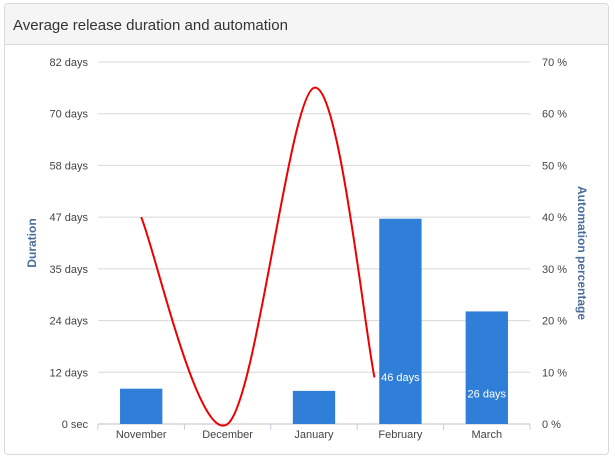  What do you see at coordinates (554, 115) in the screenshot?
I see `y2-tick-label: 60 %` at bounding box center [554, 115].